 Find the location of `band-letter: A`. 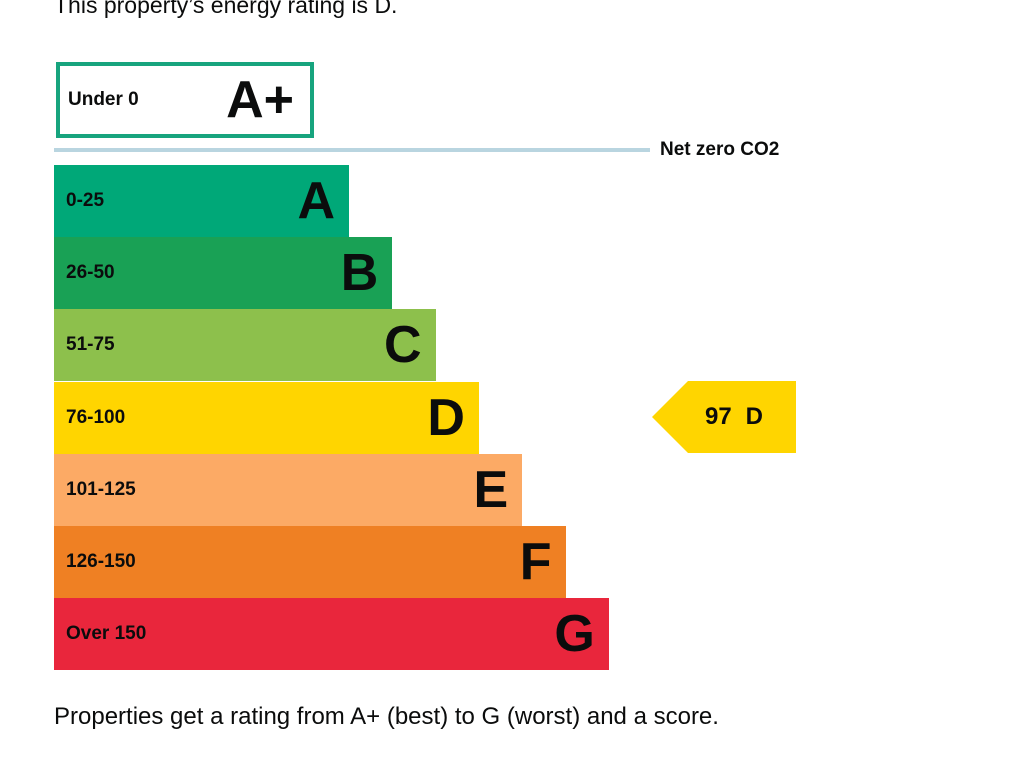

band-letter: A is located at coordinates (316, 201).